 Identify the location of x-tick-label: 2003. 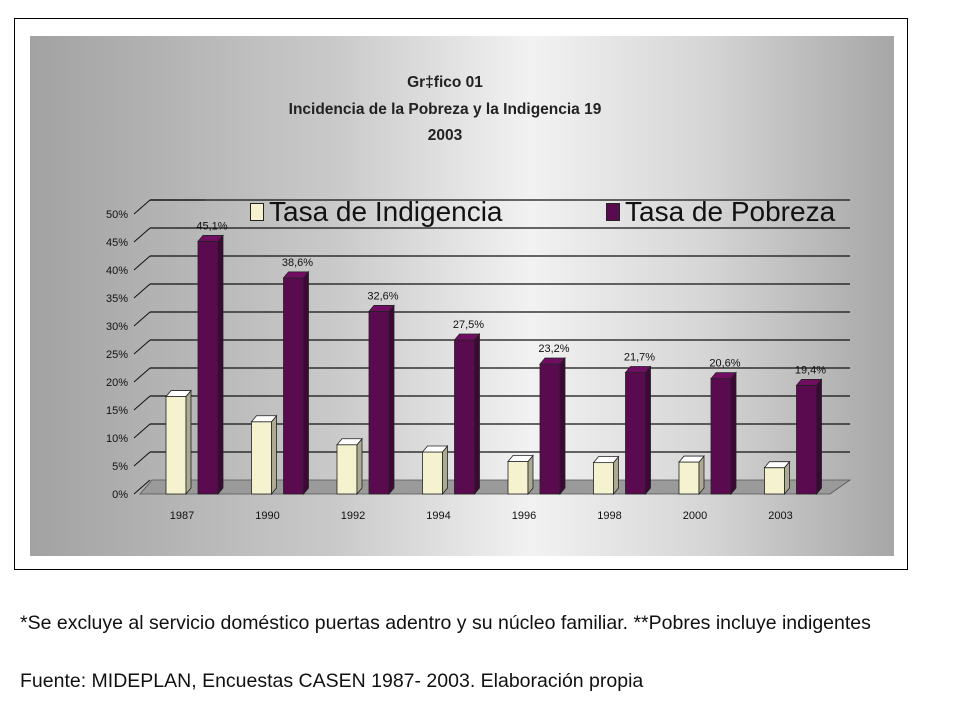
(780, 516).